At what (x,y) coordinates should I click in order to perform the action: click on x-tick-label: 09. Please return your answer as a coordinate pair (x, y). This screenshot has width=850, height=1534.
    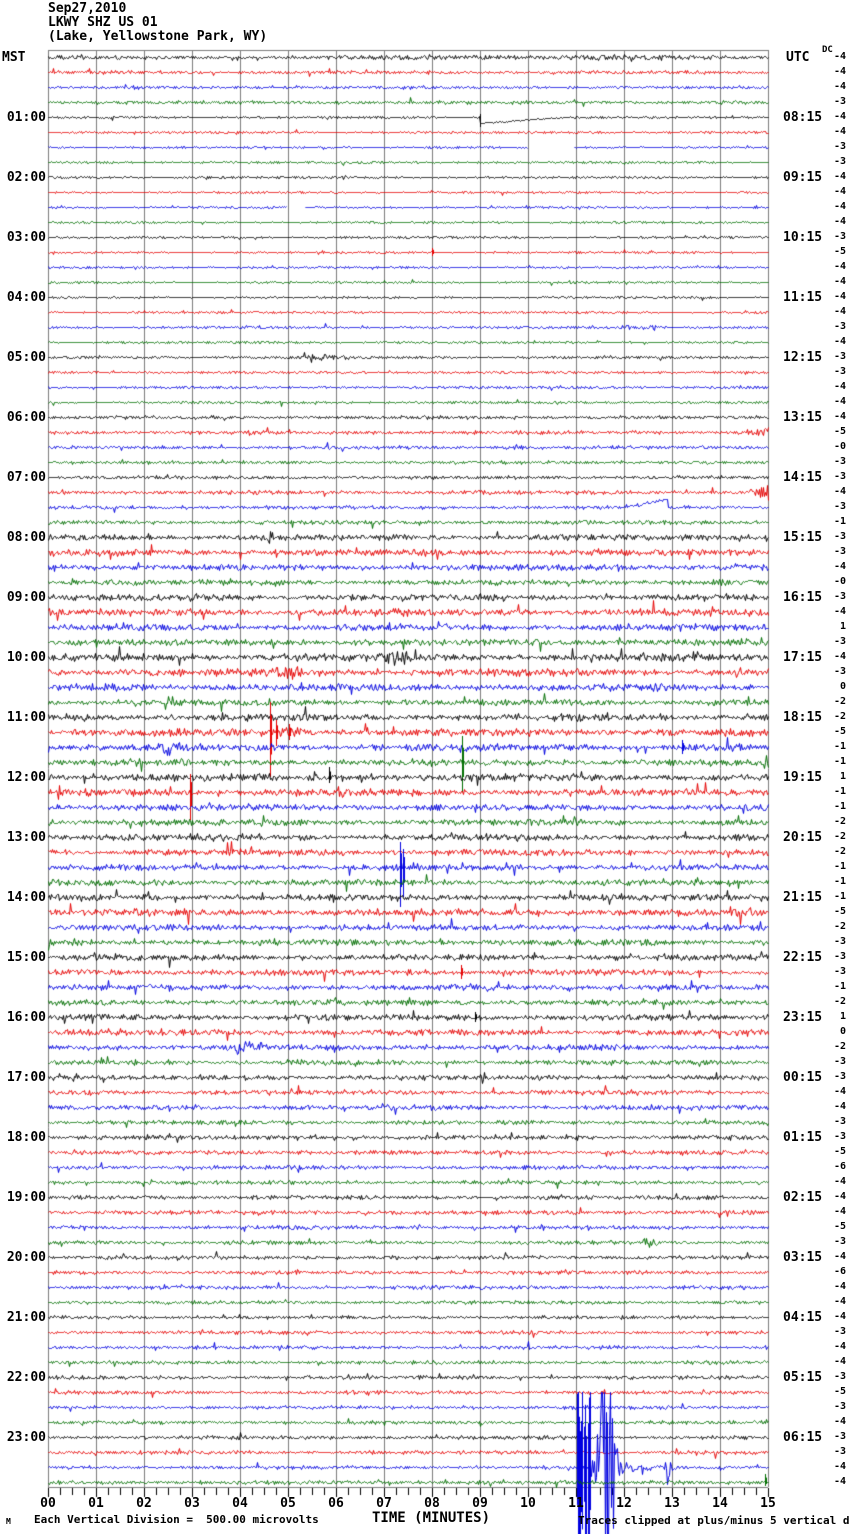
    Looking at the image, I should click on (480, 1503).